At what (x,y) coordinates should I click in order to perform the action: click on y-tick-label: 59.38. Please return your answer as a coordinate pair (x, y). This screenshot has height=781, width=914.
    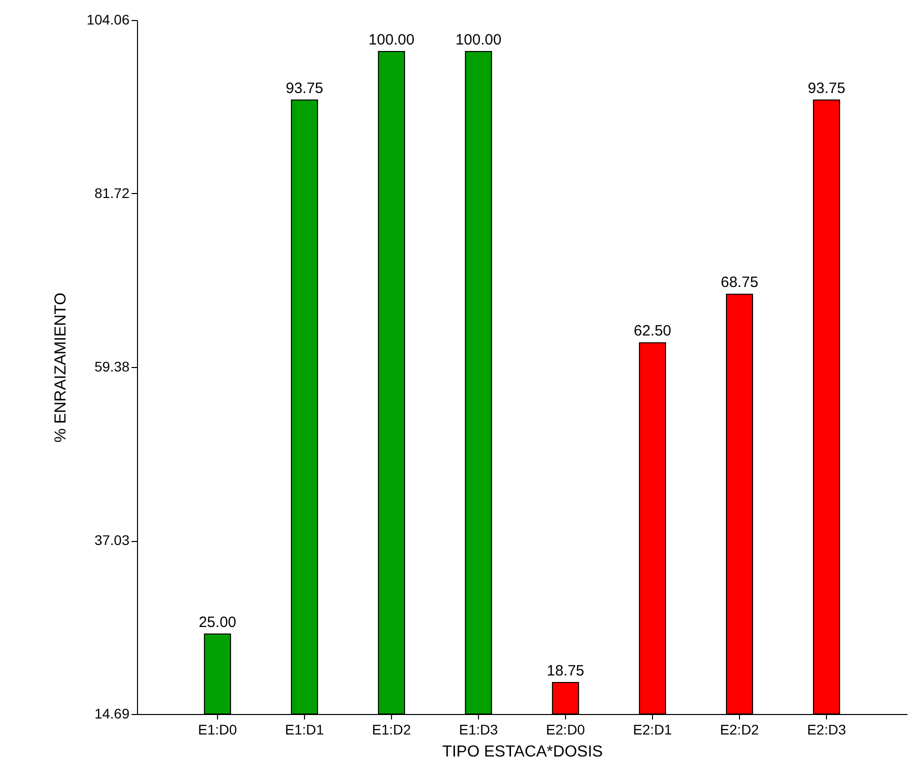
    Looking at the image, I should click on (112, 366).